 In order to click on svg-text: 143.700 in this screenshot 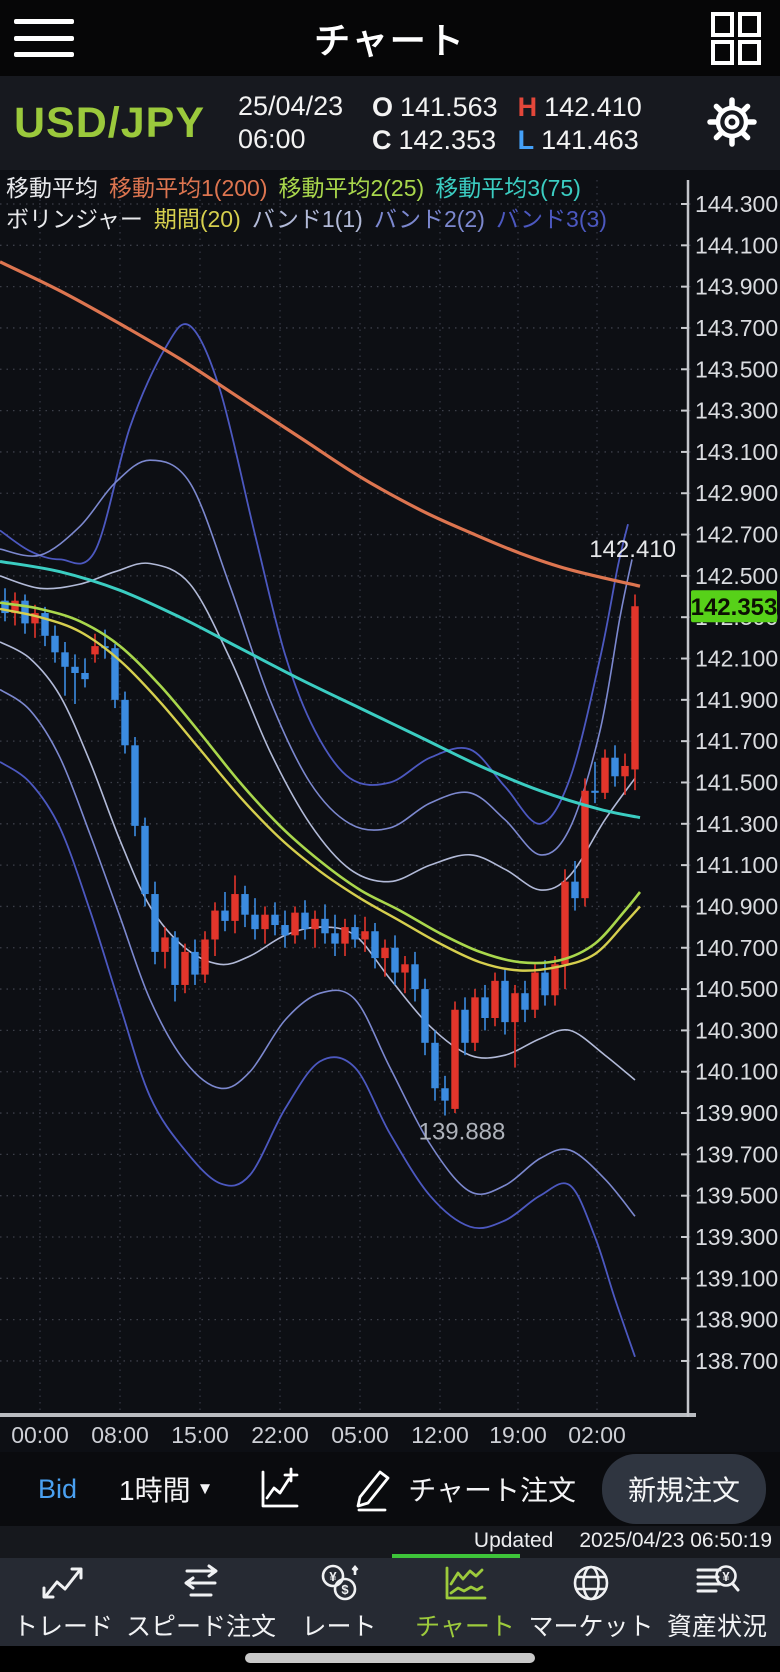, I will do `click(736, 328)`.